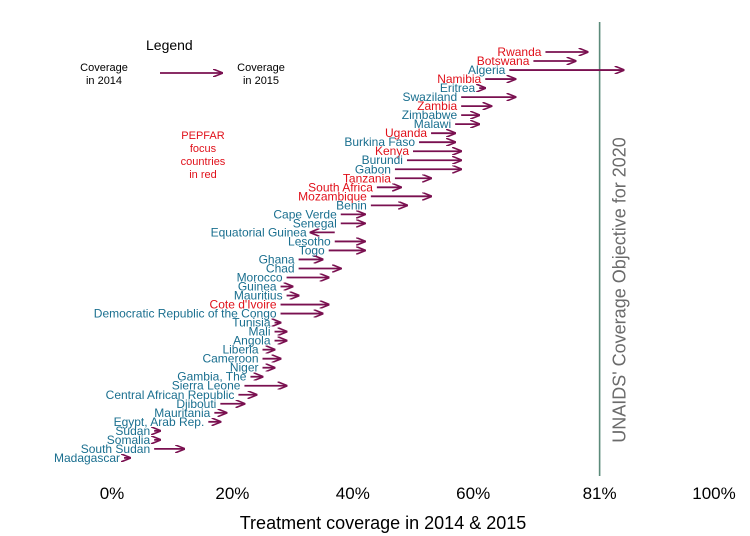 This screenshot has width=750, height=536. Describe the element at coordinates (211, 377) in the screenshot. I see `country-label-gambia-the: Gambia, The` at that location.